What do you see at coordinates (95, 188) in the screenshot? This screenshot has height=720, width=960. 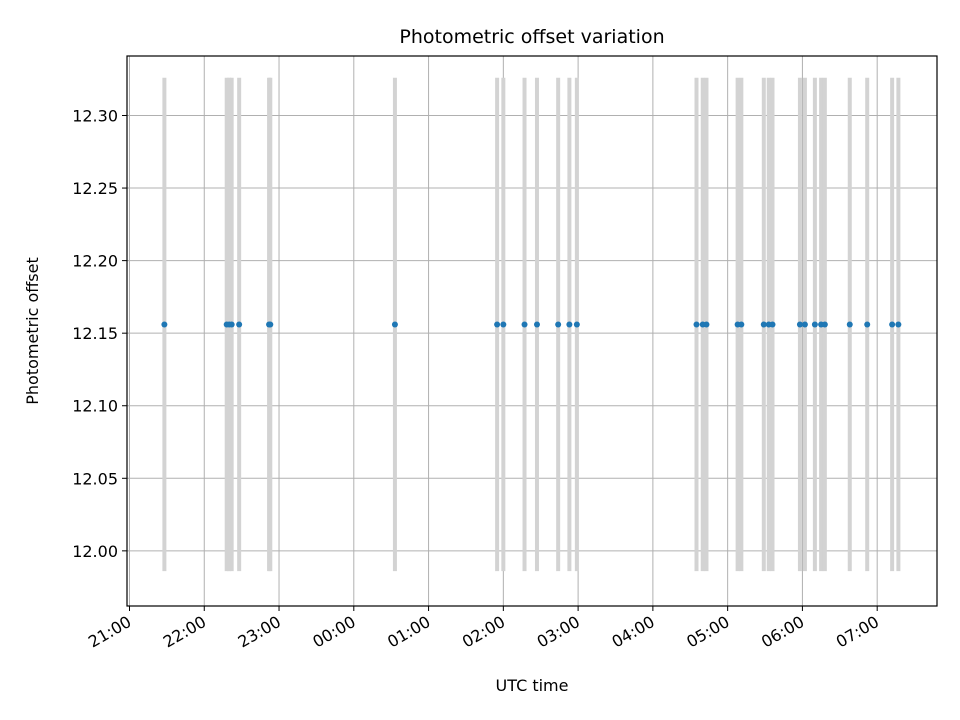 I see `y-tick-label: 12.25` at bounding box center [95, 188].